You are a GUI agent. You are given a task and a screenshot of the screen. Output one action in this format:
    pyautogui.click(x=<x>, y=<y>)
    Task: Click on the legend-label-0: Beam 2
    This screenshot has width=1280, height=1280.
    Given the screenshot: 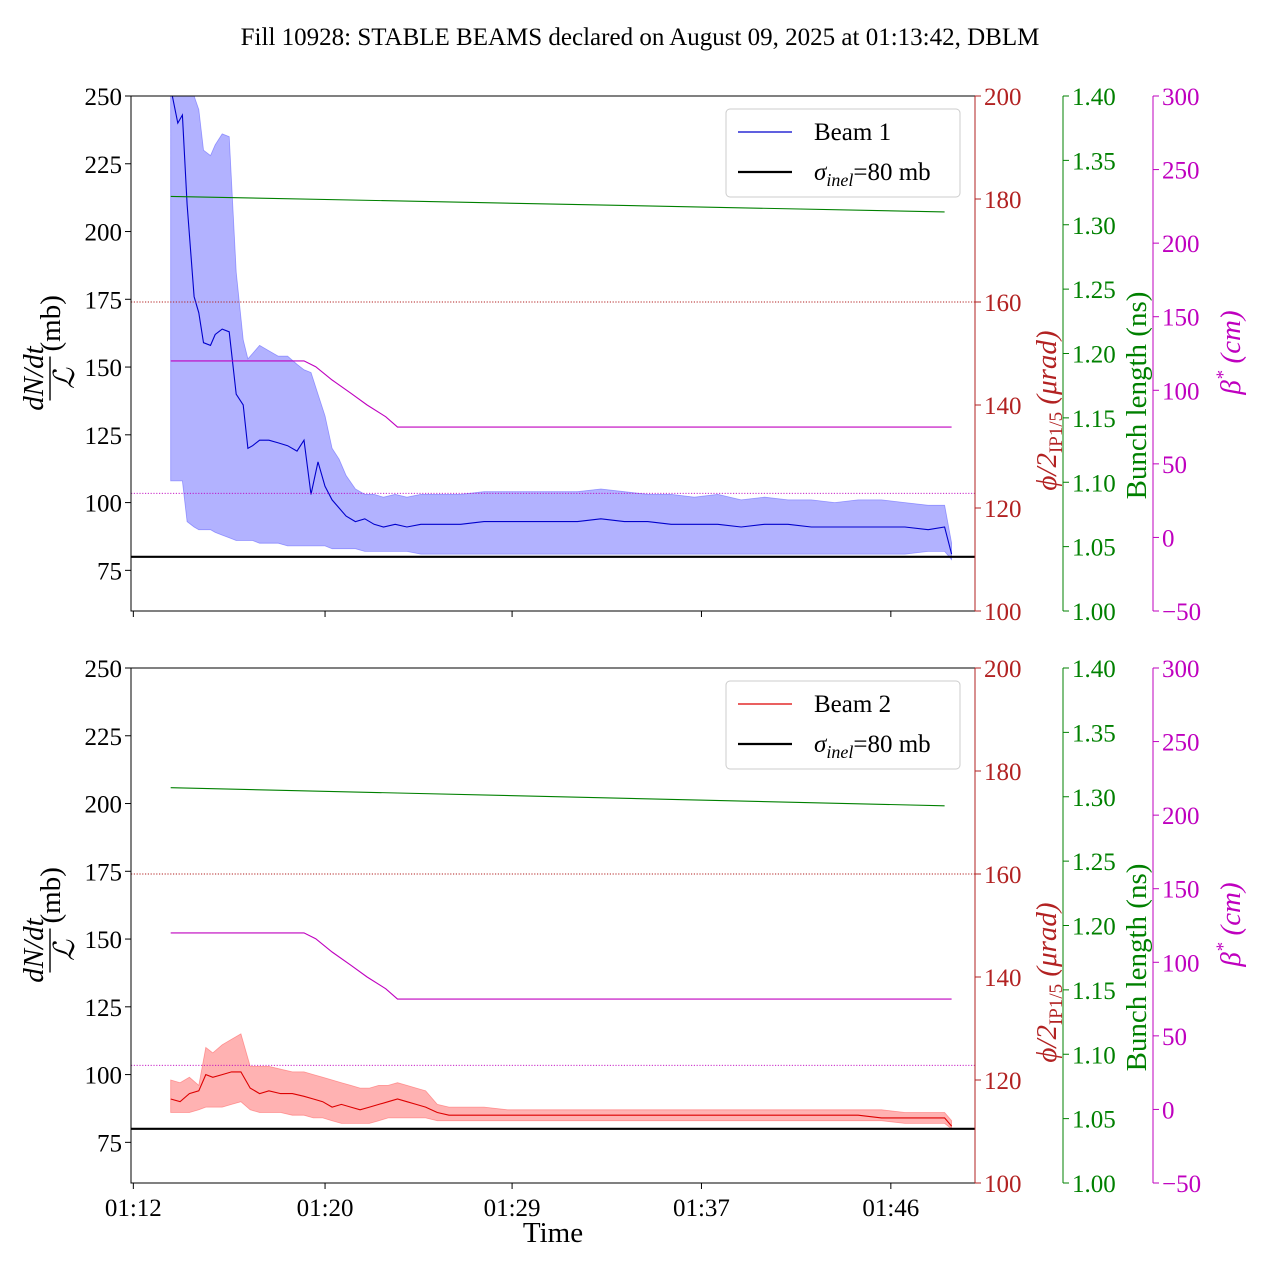 What is the action you would take?
    pyautogui.click(x=852, y=704)
    